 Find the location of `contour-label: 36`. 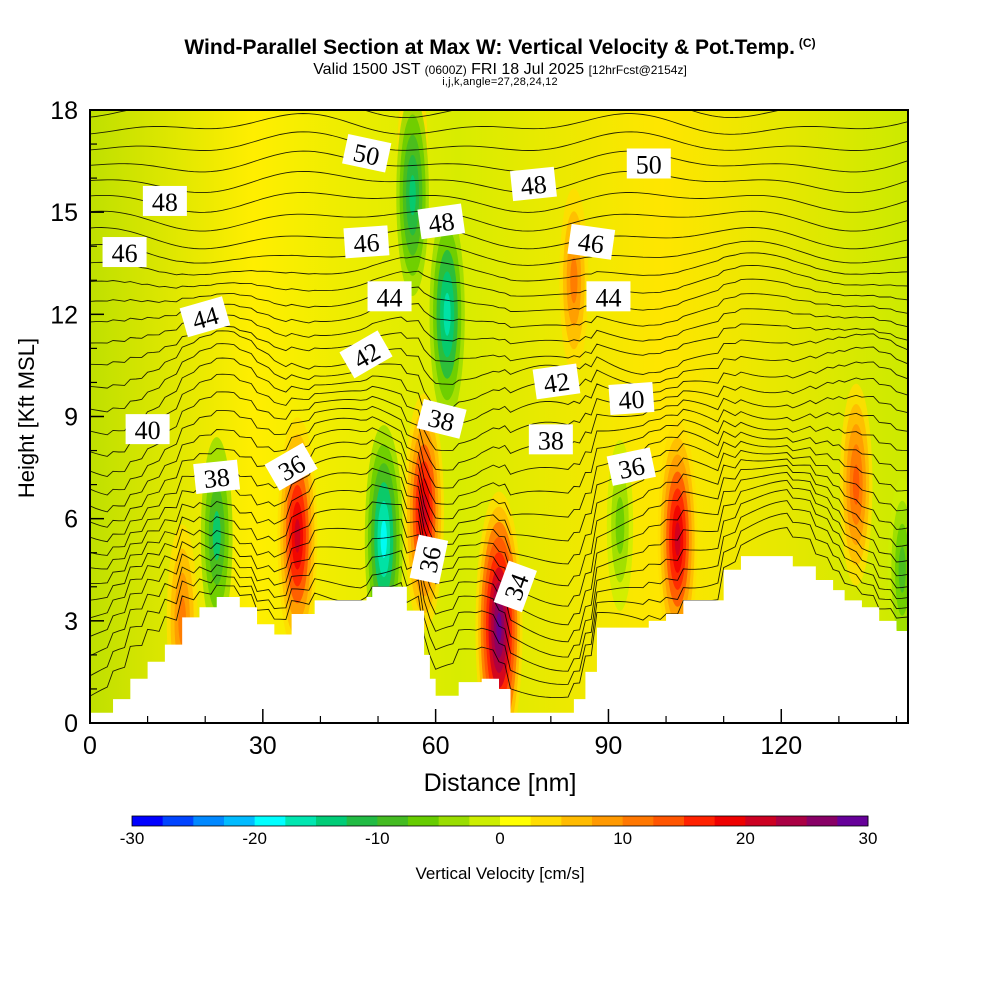

contour-label: 36 is located at coordinates (631, 466).